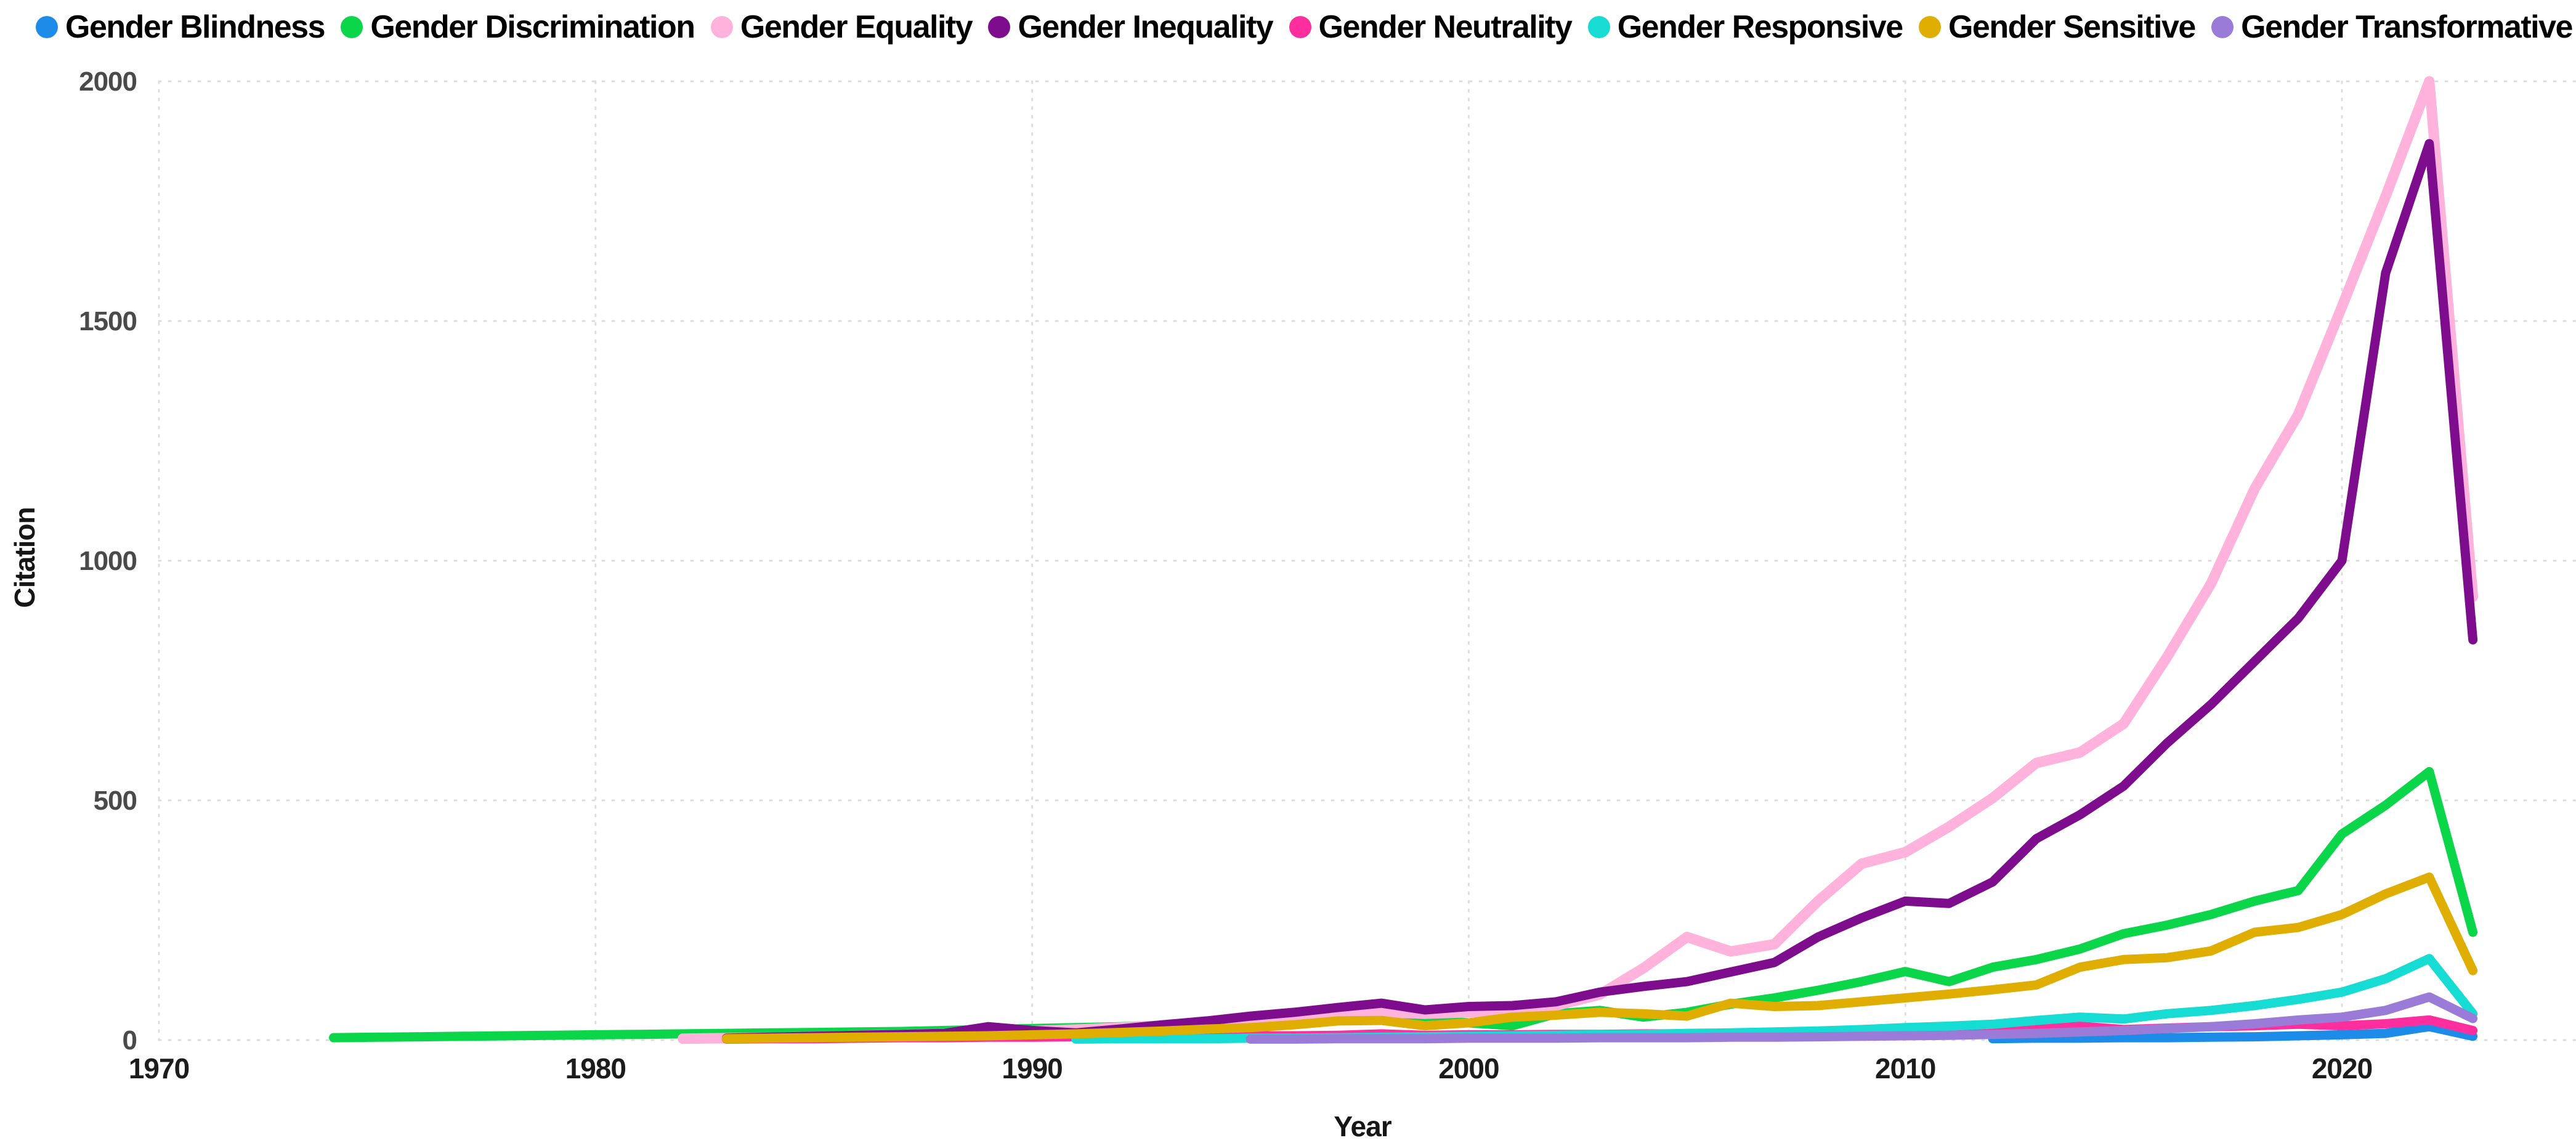  Describe the element at coordinates (595, 1068) in the screenshot. I see `x-tick-1980: 1980` at that location.